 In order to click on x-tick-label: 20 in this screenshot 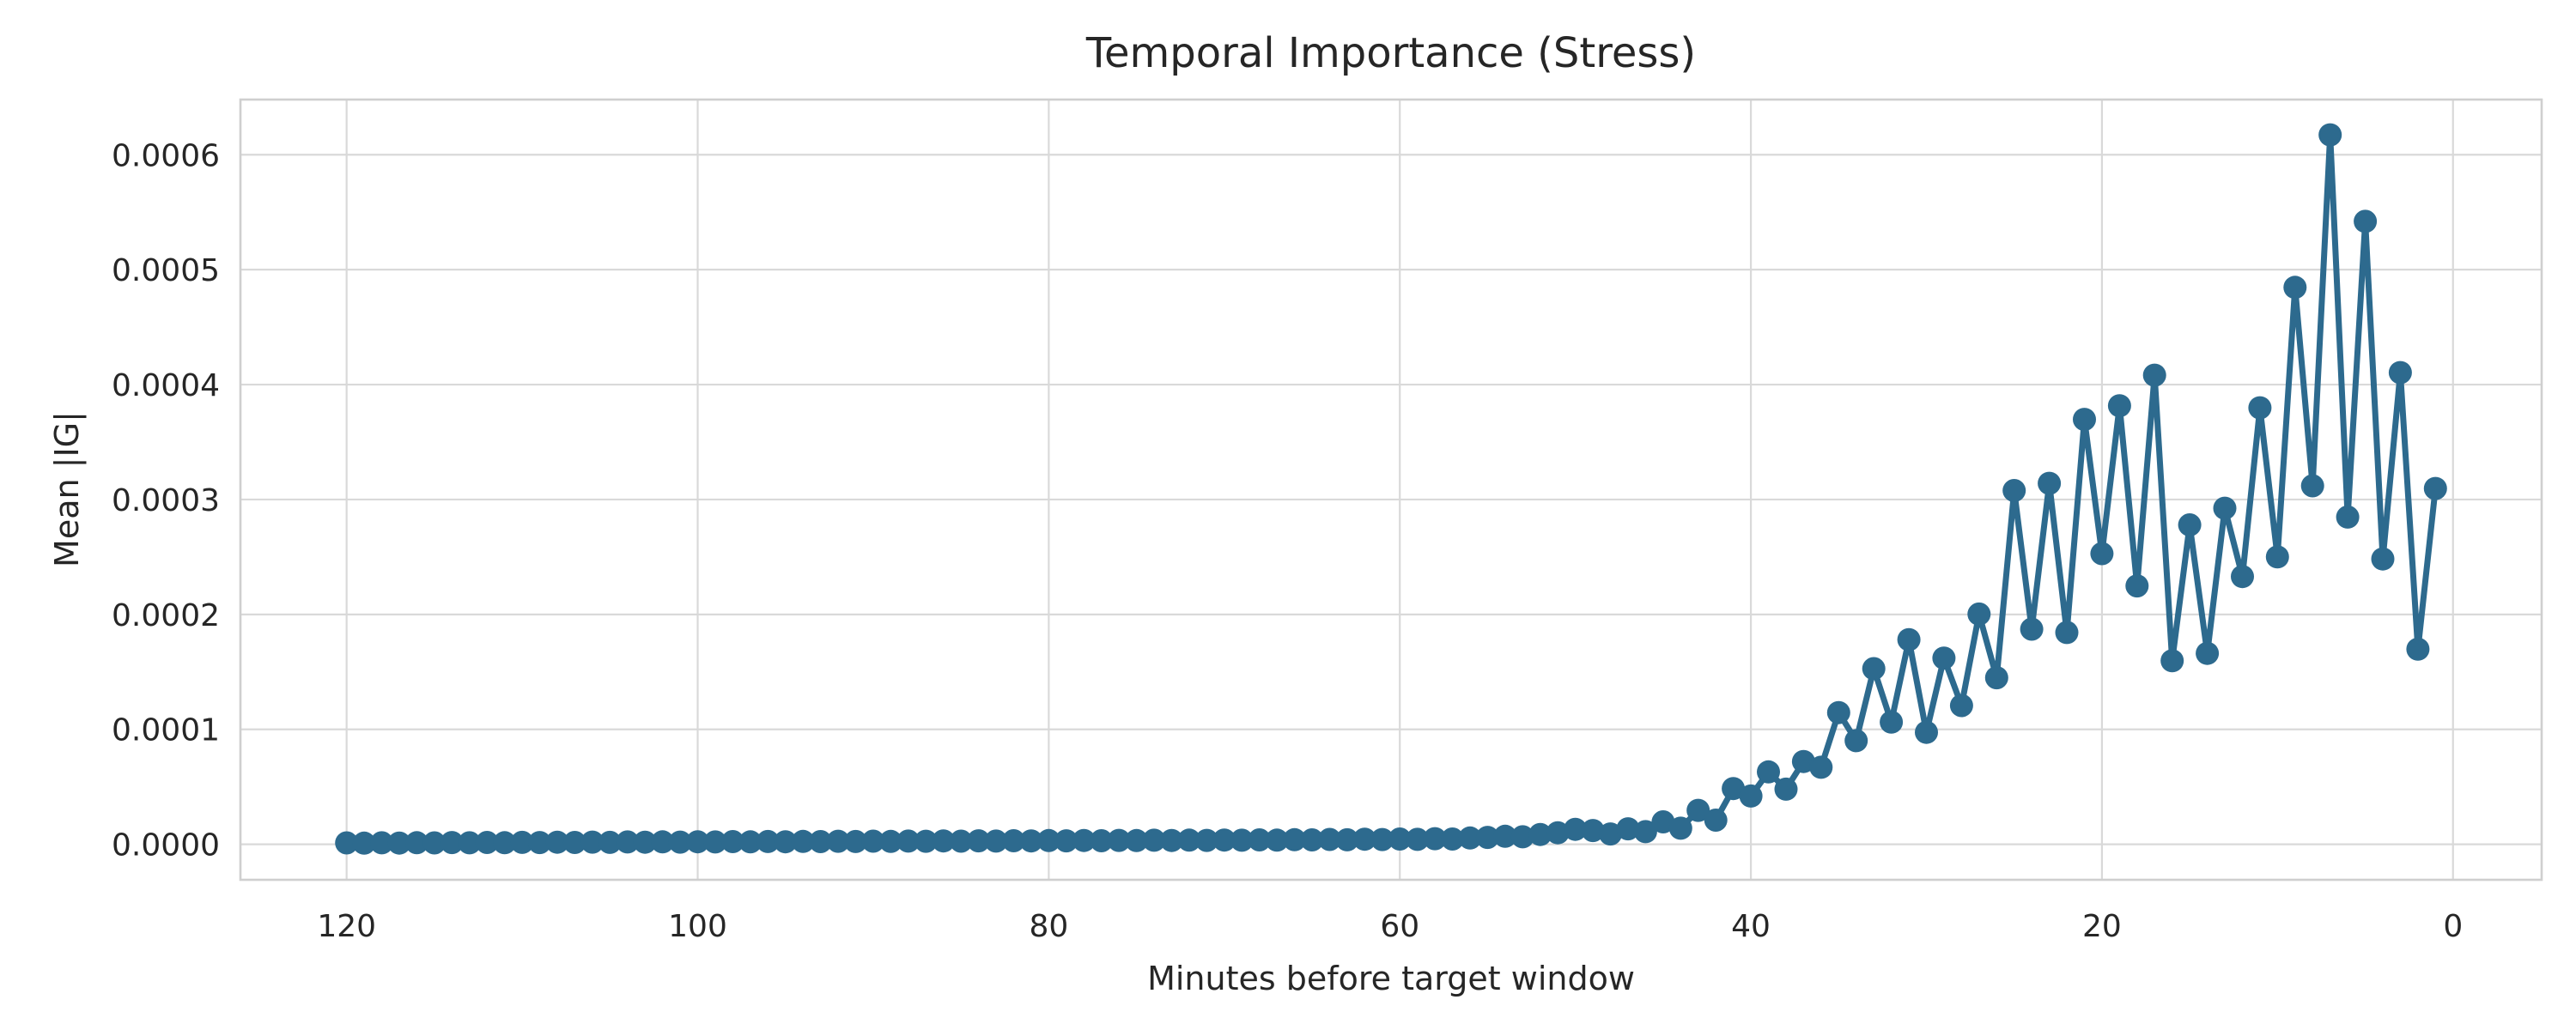, I will do `click(2102, 926)`.